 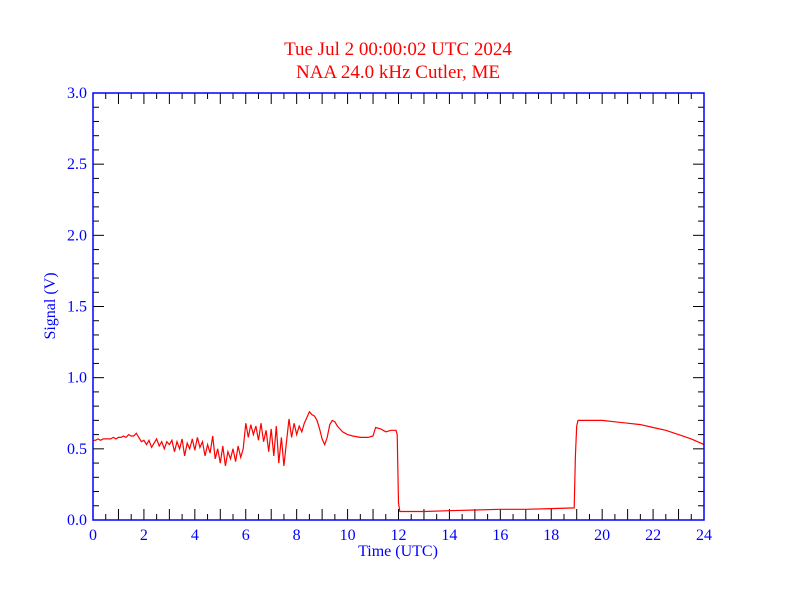 I want to click on x-tick-label: 18, so click(x=551, y=535).